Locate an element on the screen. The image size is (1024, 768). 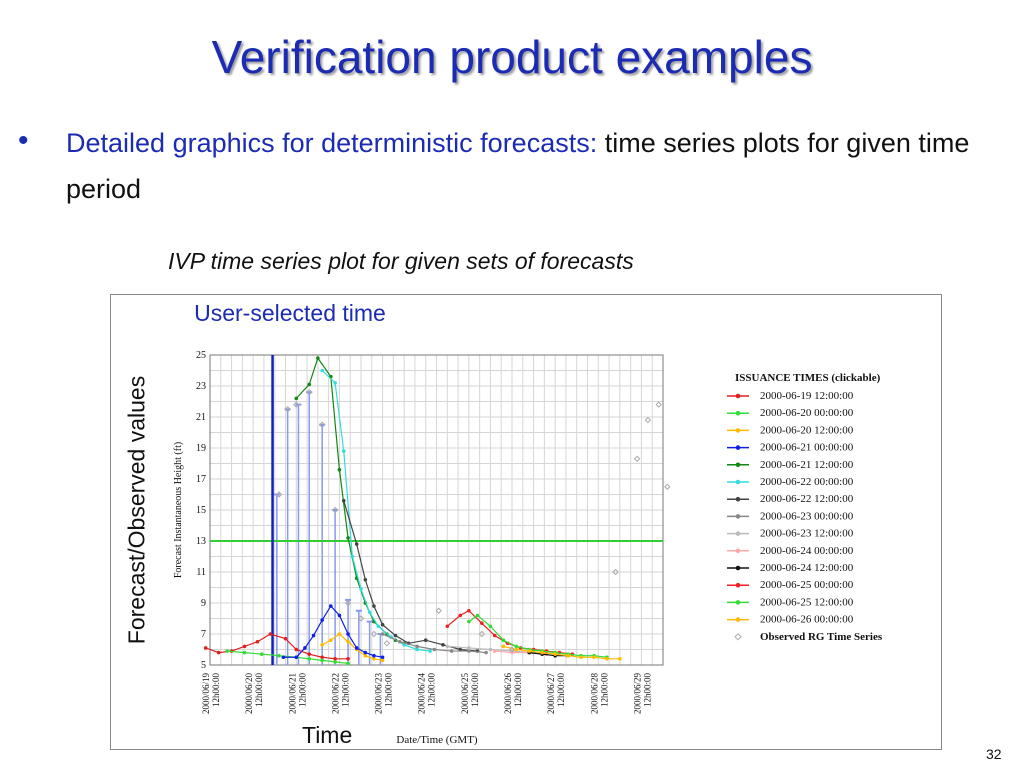
x-axis-label: Date/Time (GMT) is located at coordinates (437, 740).